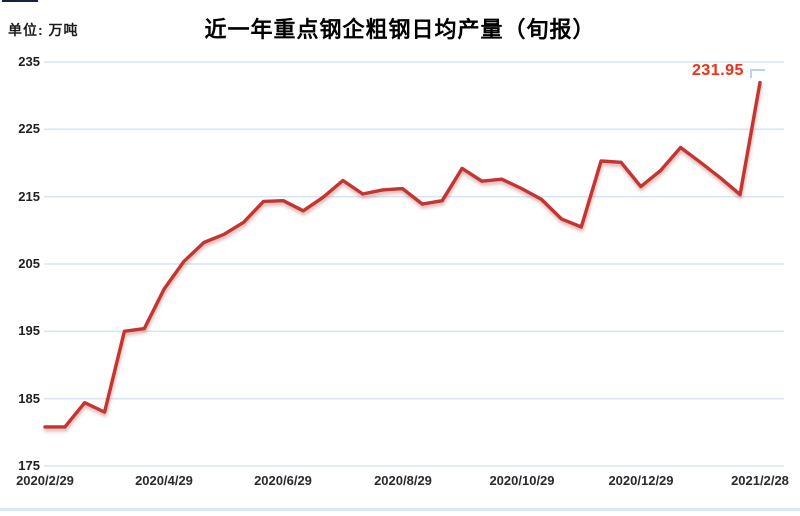 This screenshot has width=800, height=516. Describe the element at coordinates (43, 30) in the screenshot. I see `axis-unit-label: 单位: 万吨` at that location.